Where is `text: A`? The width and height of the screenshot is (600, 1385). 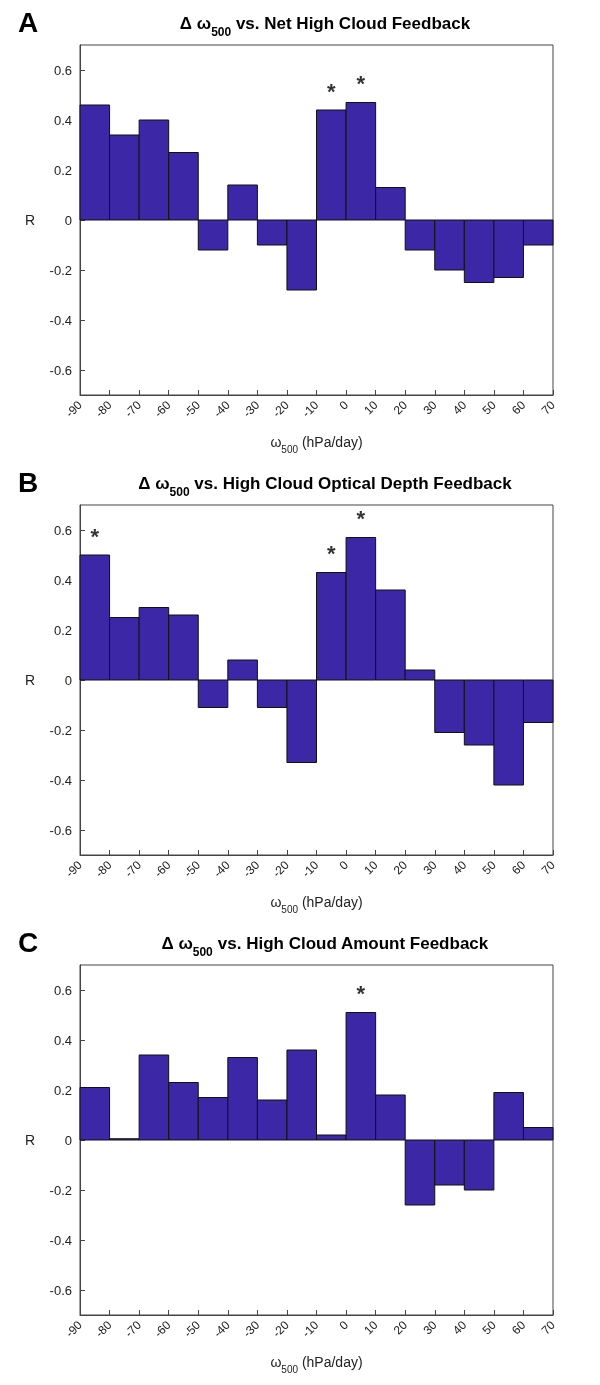 text: A is located at coordinates (28, 22).